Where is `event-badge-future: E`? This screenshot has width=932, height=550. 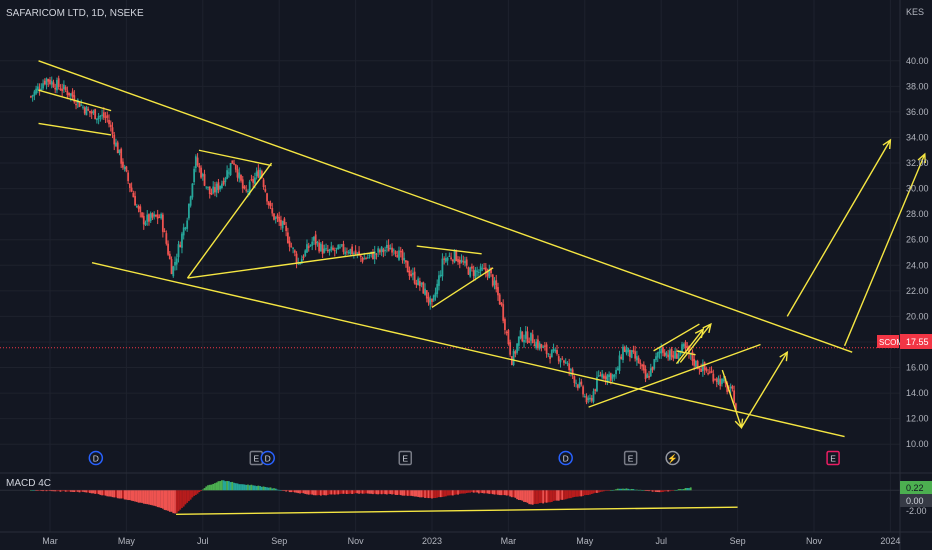 event-badge-future: E is located at coordinates (833, 458).